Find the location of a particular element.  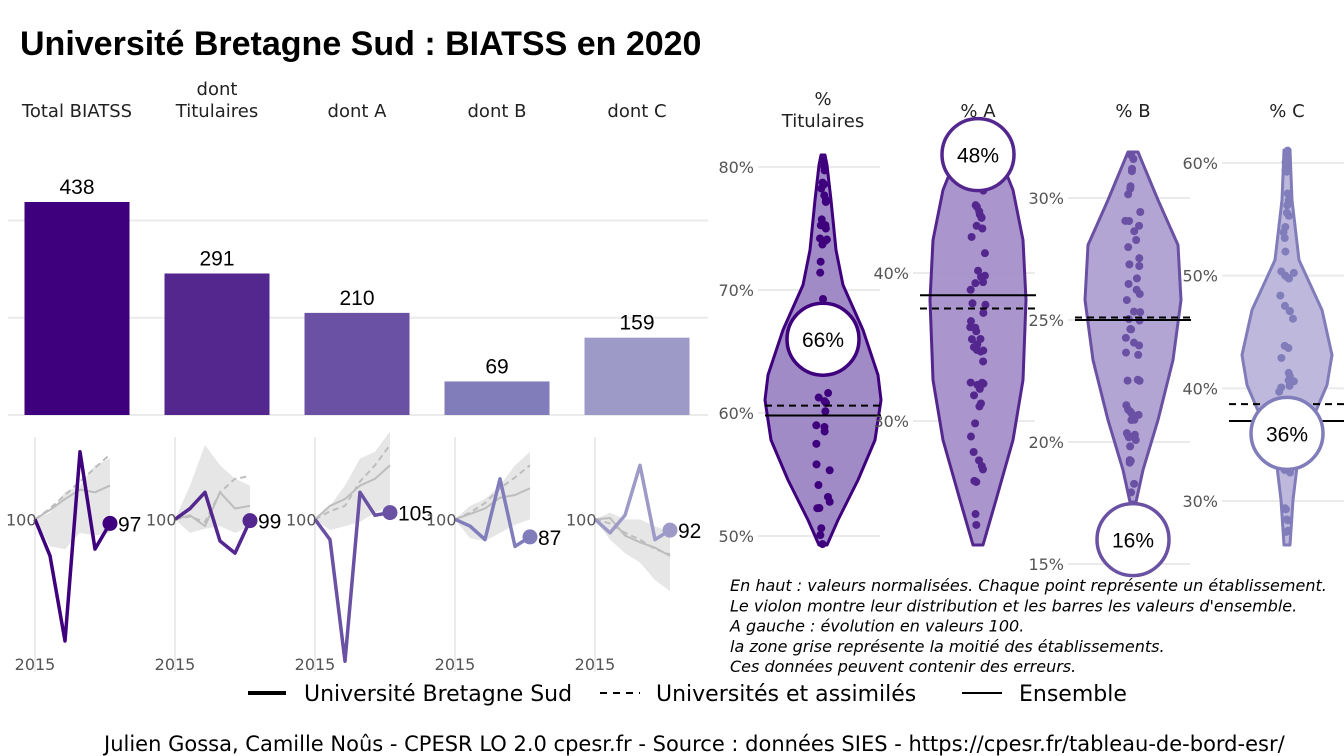

violin-y-tick: 70% is located at coordinates (736, 290).